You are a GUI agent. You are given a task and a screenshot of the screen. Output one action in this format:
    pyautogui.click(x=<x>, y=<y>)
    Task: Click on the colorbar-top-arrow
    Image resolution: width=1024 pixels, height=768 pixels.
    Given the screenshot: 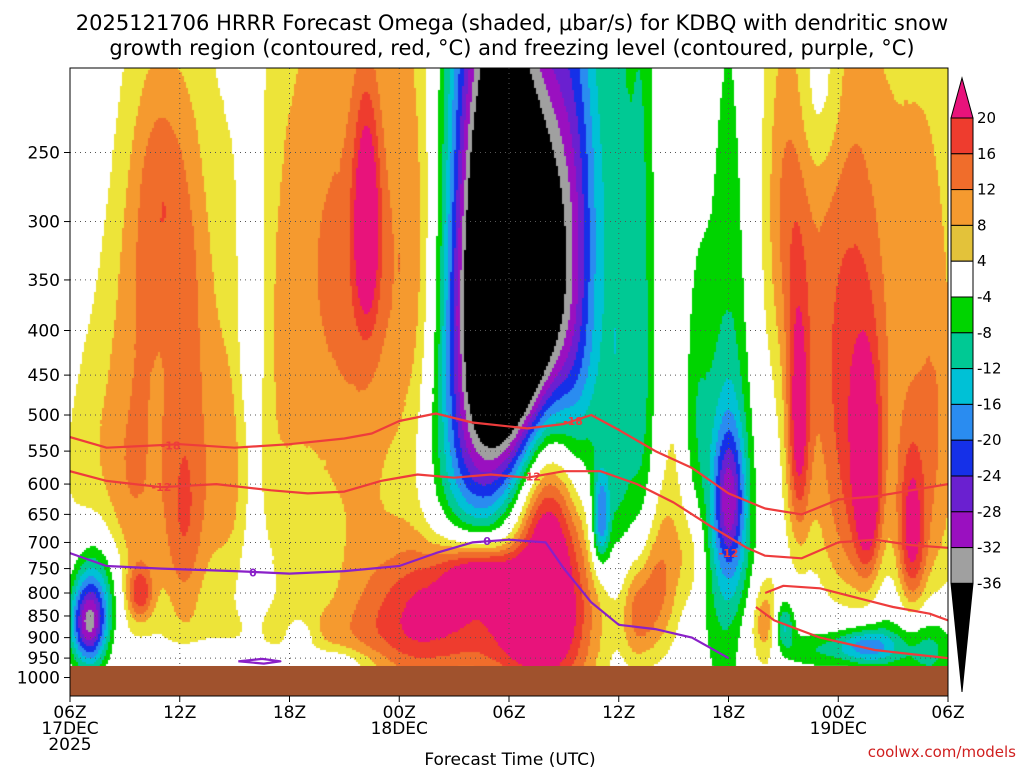 What is the action you would take?
    pyautogui.click(x=962, y=97)
    